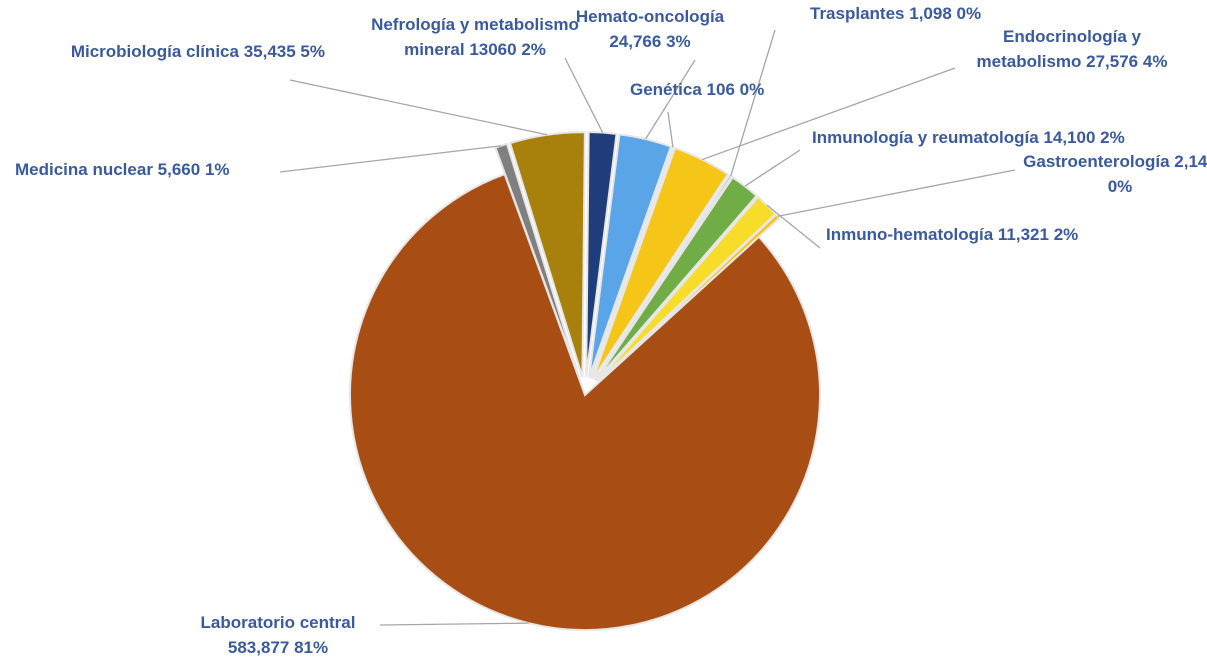  Describe the element at coordinates (269, 51) in the screenshot. I see `value-label: 35,435` at that location.